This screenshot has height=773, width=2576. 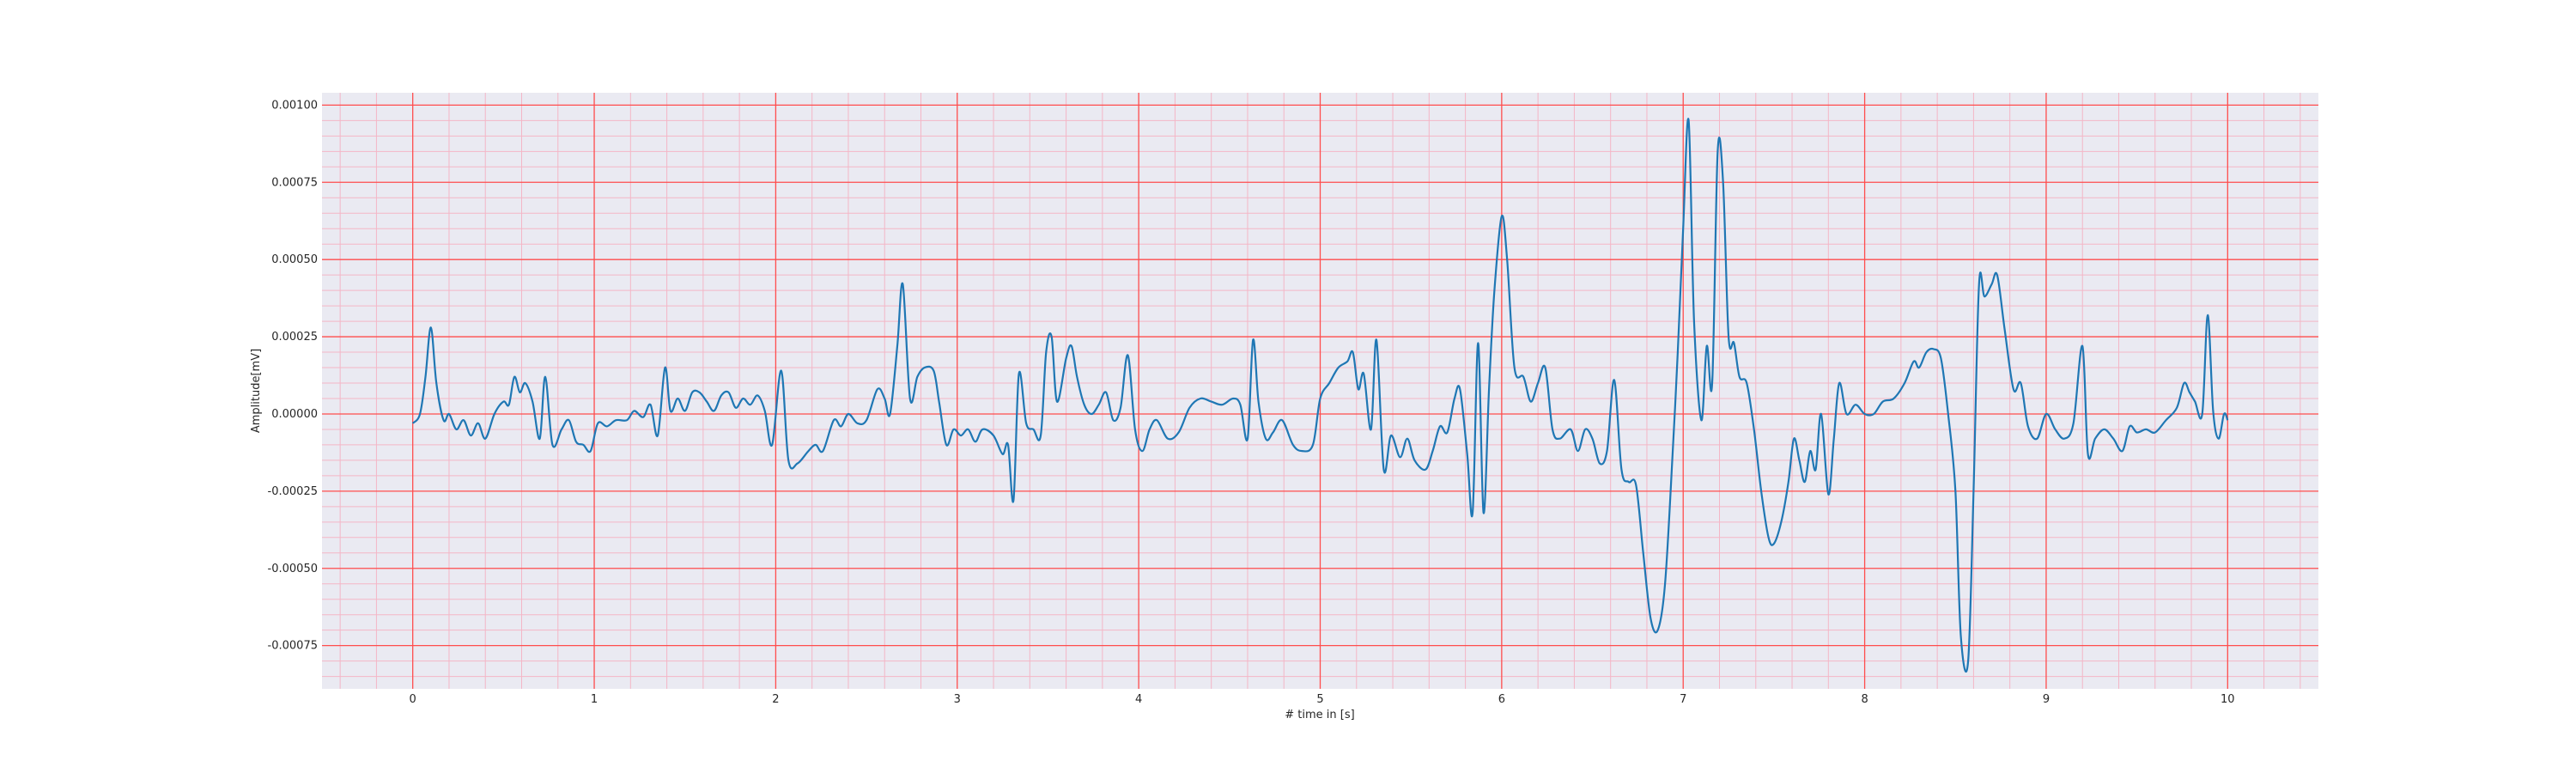 What do you see at coordinates (1319, 715) in the screenshot?
I see `x-axis-label: # time in [s]` at bounding box center [1319, 715].